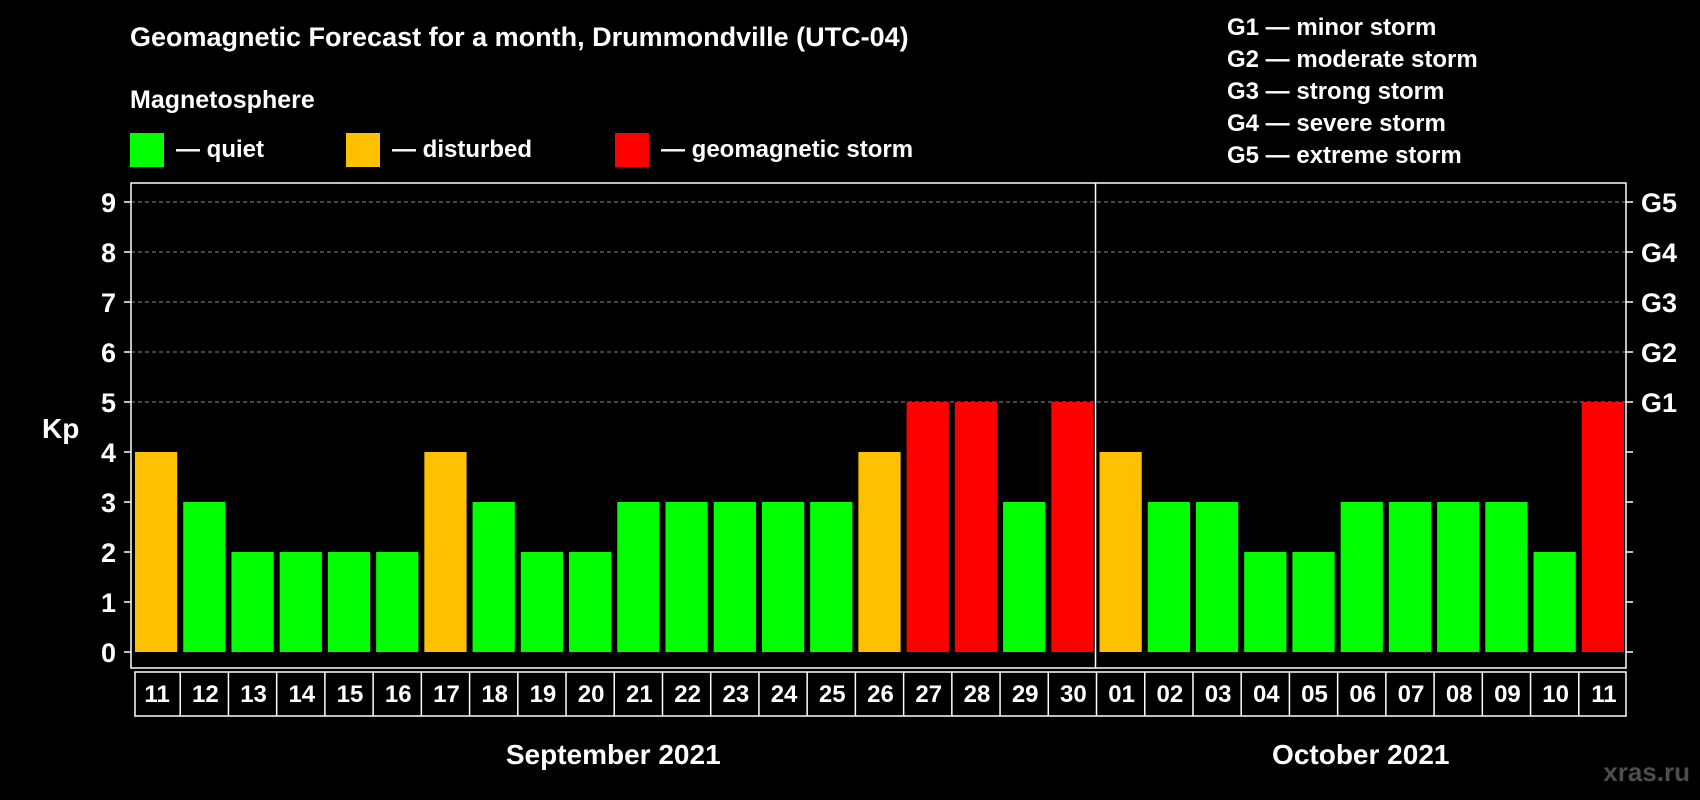  I want to click on y-tick-label-7: 7, so click(108, 303).